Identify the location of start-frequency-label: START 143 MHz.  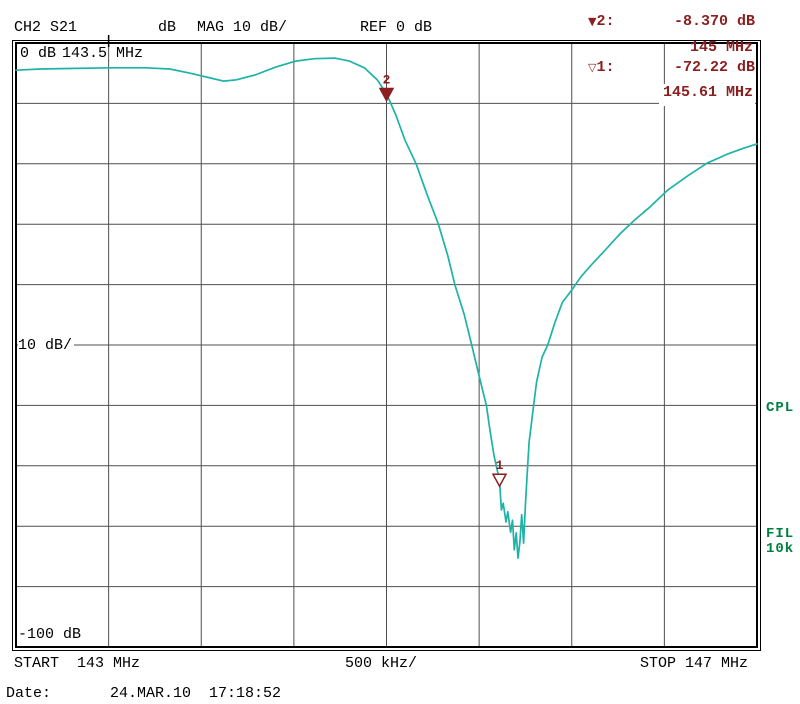
(77, 663).